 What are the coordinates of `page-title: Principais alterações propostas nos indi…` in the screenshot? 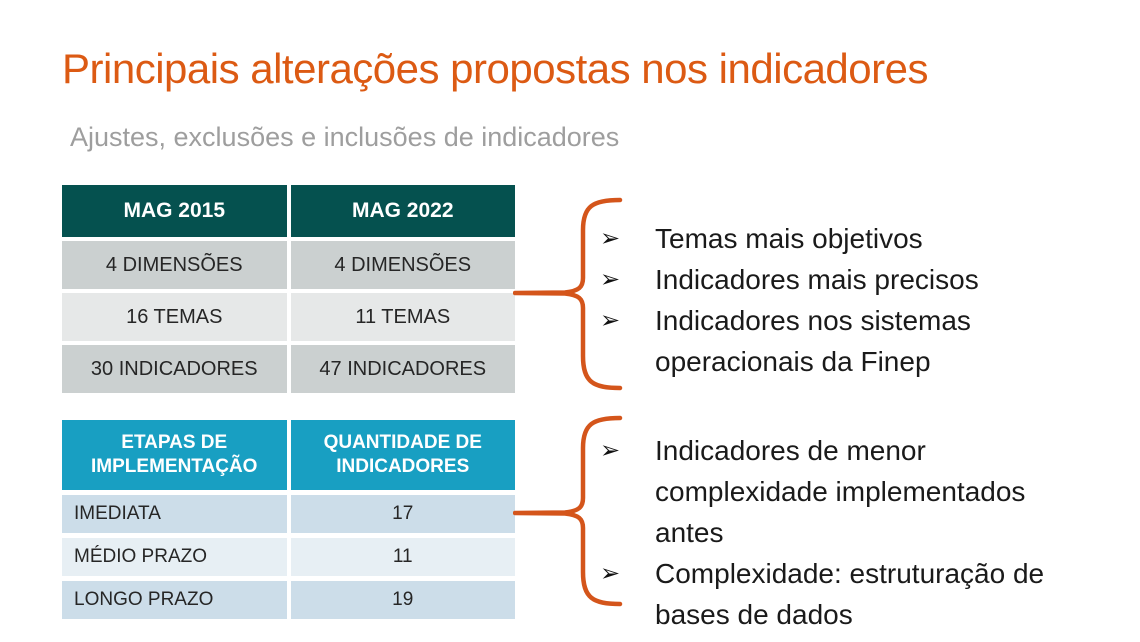 It's located at (495, 68).